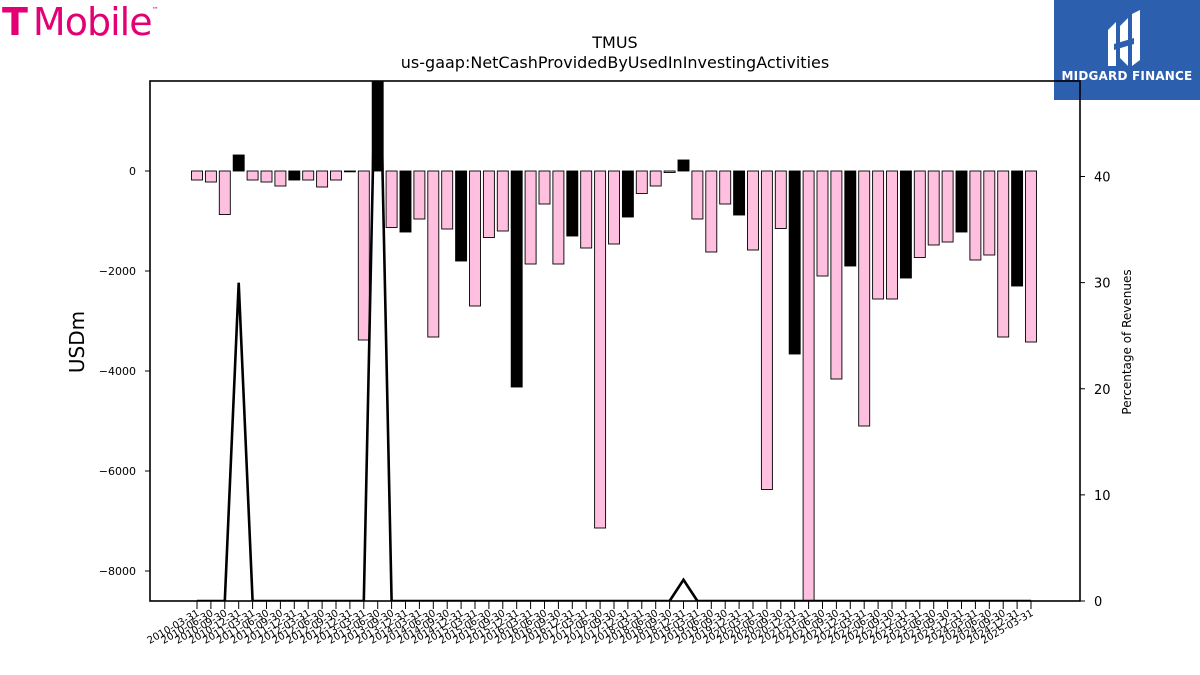  I want to click on y-tick-label: −8000, so click(117, 571).